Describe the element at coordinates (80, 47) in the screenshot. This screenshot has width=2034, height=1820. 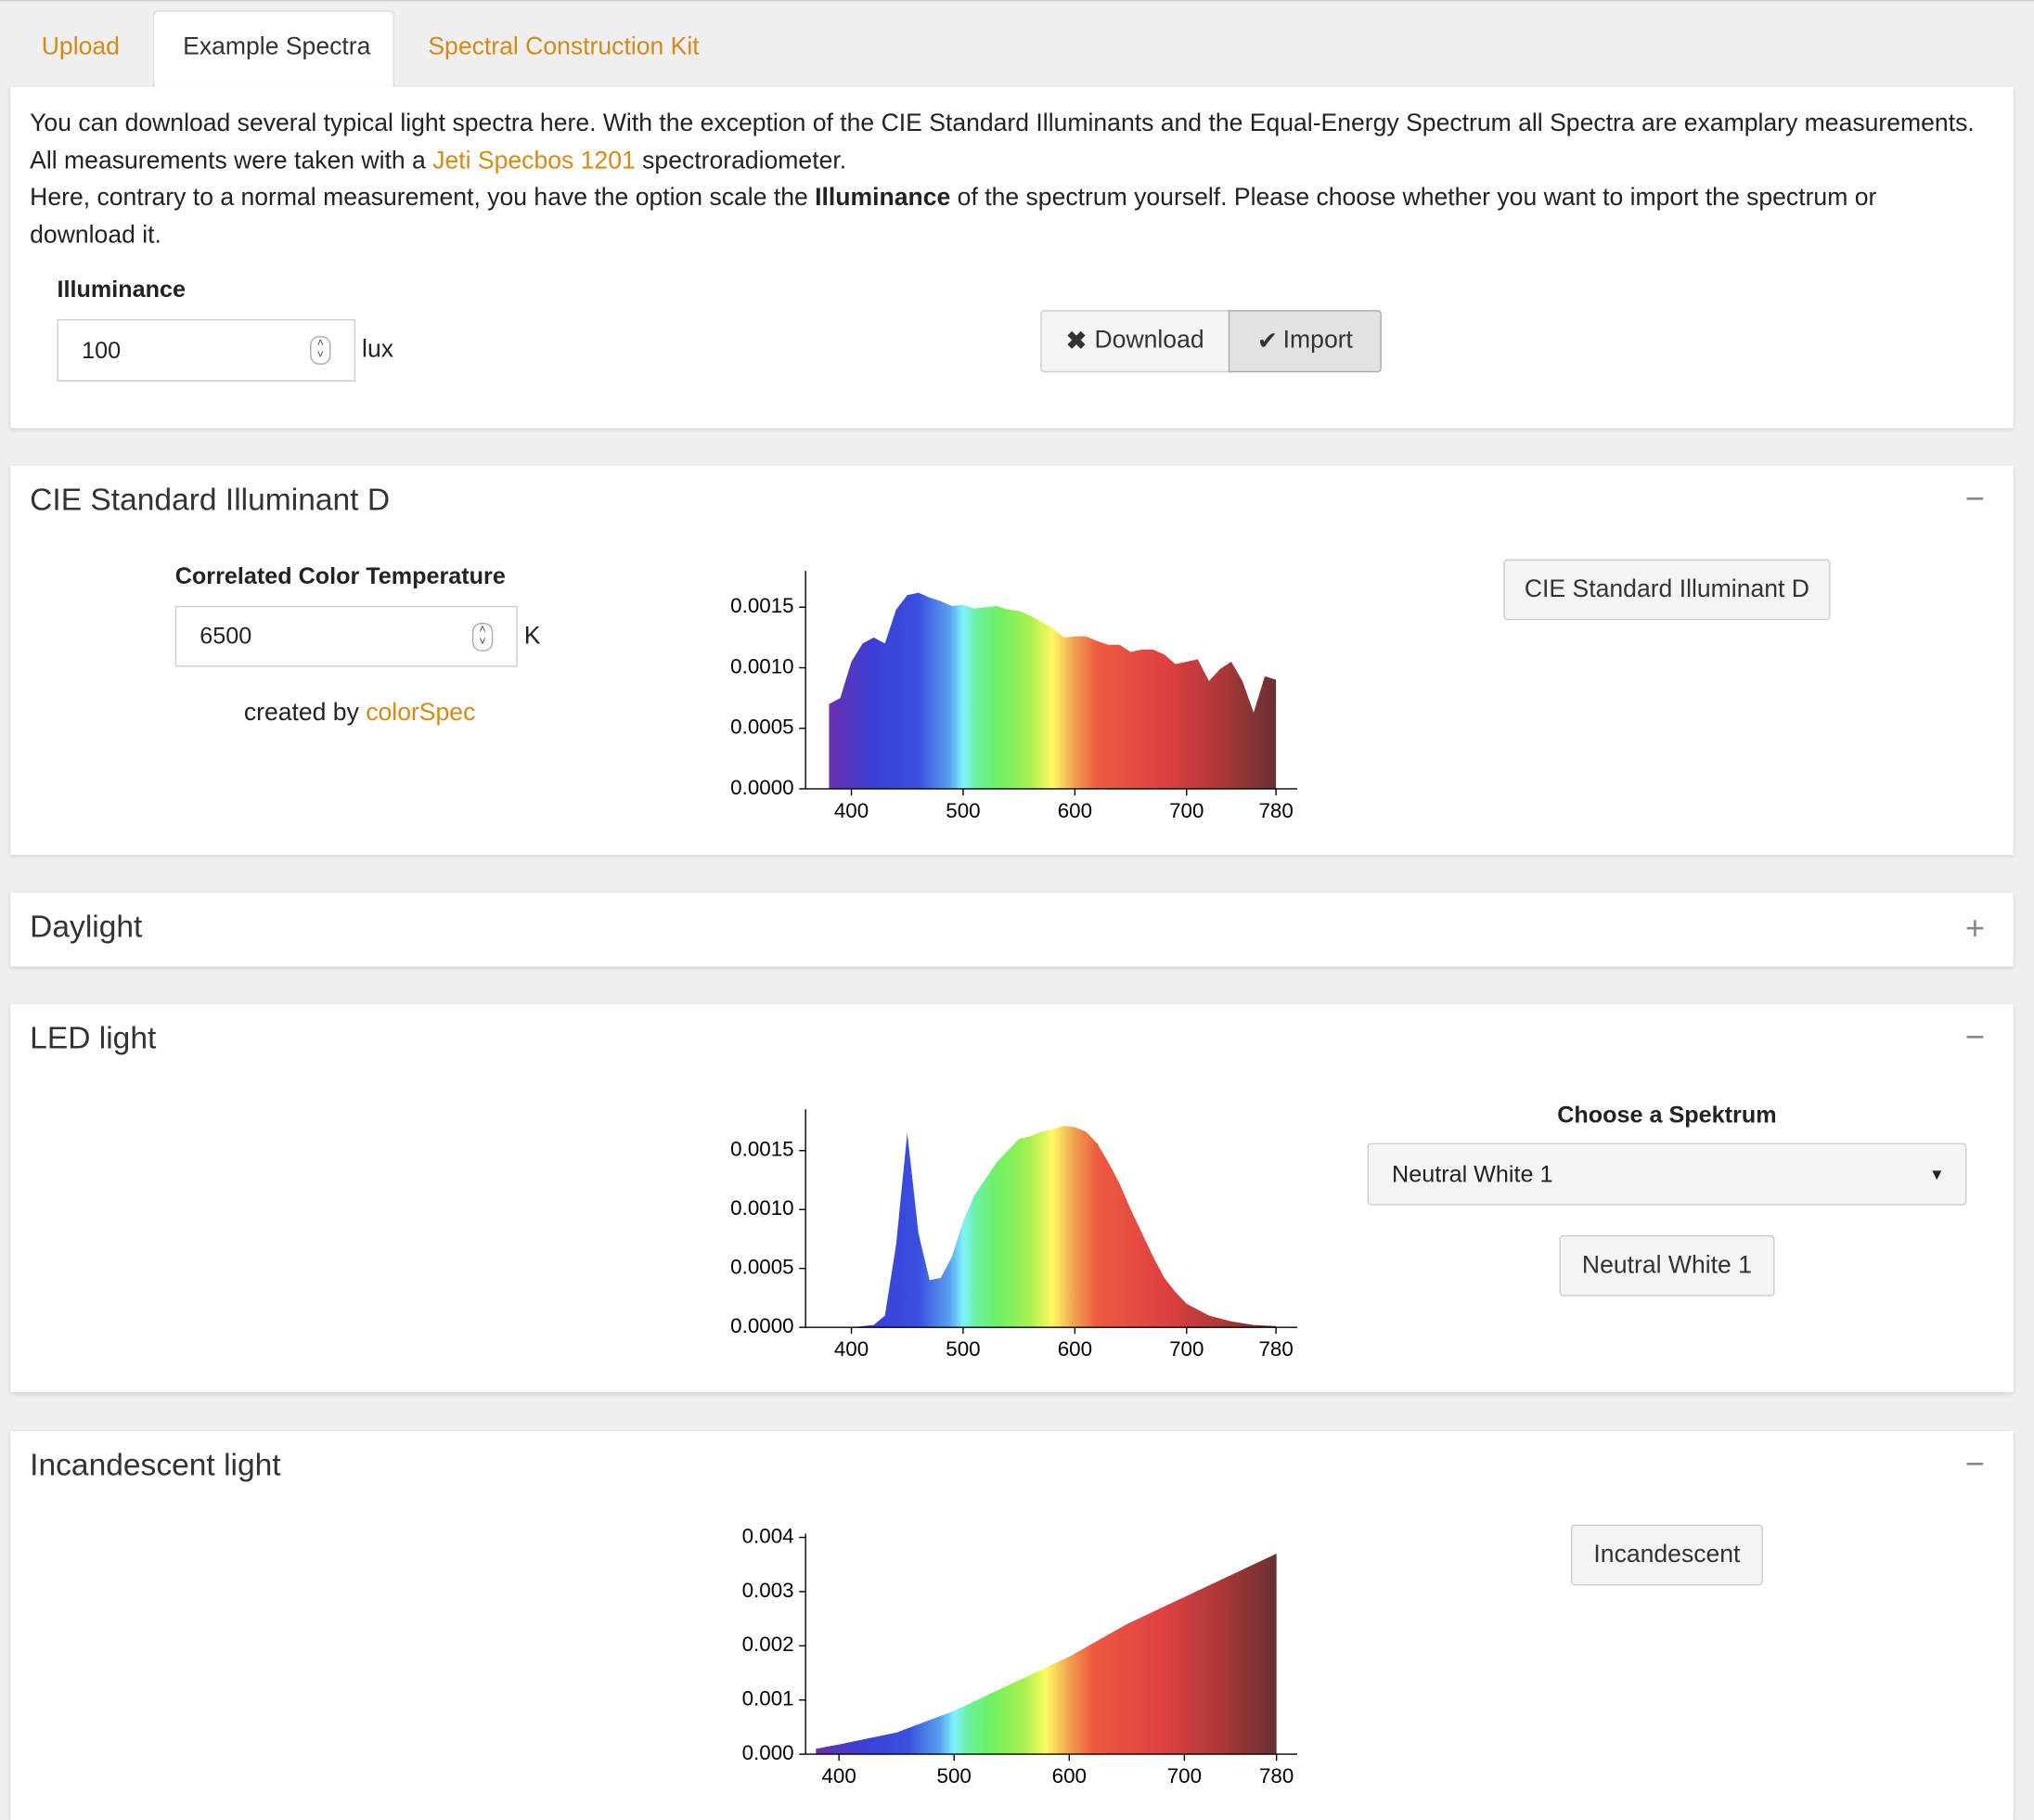
I see `tab: Upload` at that location.